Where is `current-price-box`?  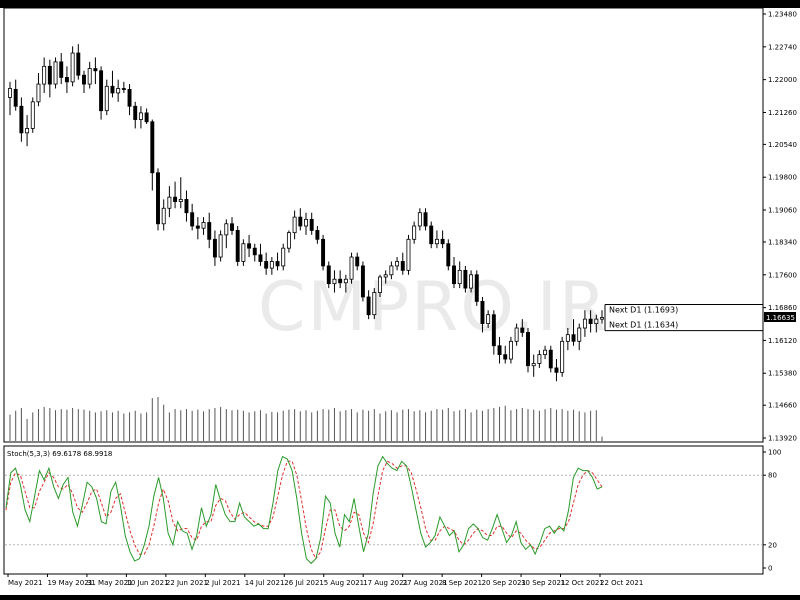 current-price-box is located at coordinates (780, 317).